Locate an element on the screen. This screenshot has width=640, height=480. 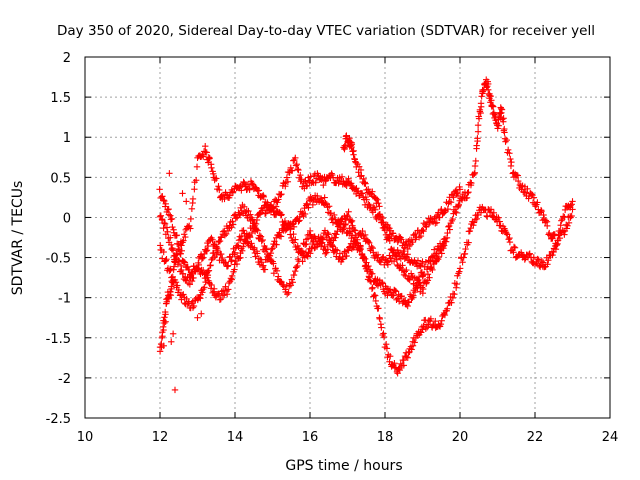
y-tick-label: 1 is located at coordinates (67, 138).